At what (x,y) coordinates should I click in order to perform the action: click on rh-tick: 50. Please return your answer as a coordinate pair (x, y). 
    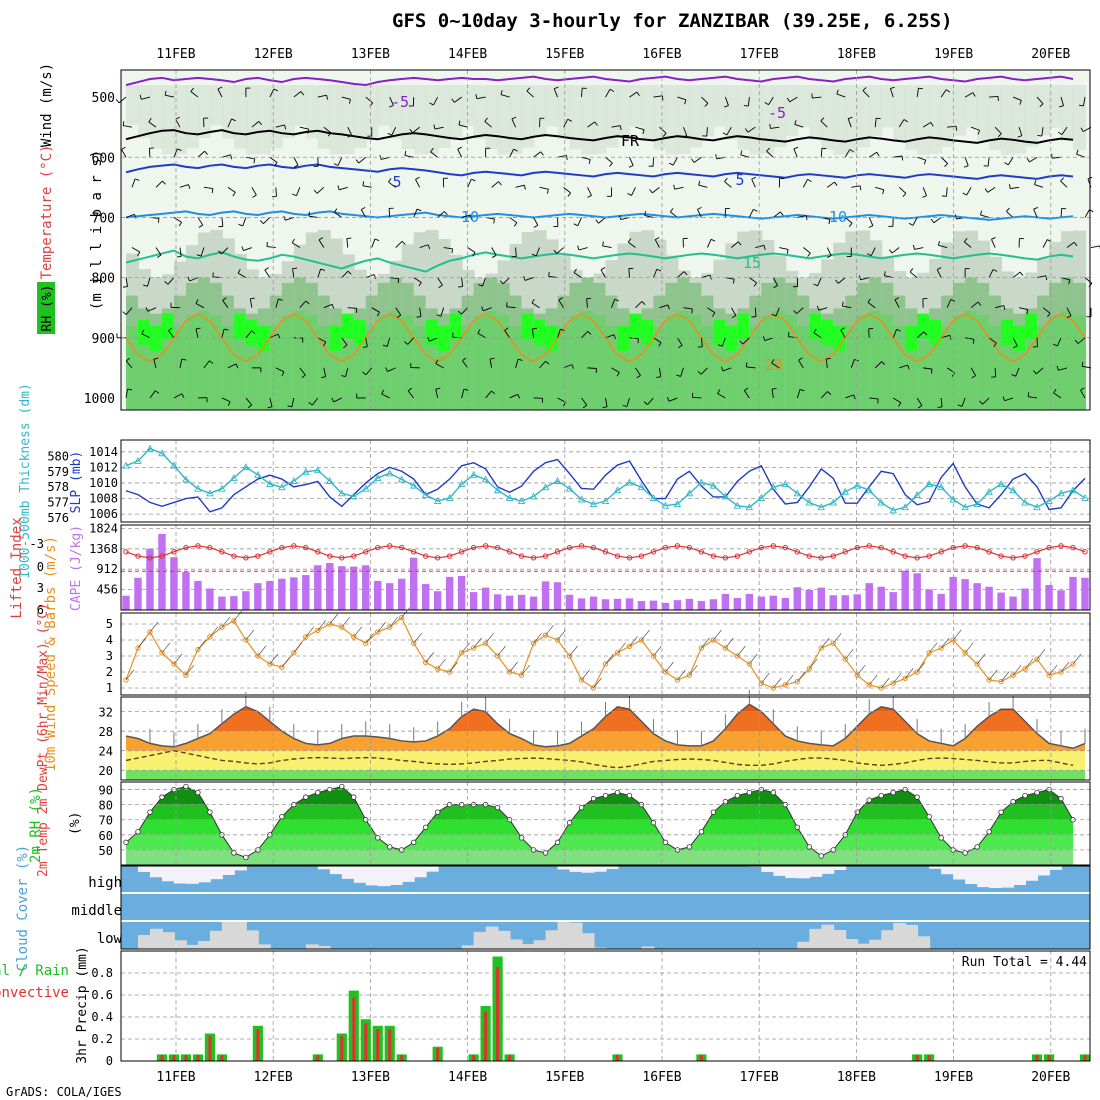
    Looking at the image, I should click on (106, 851).